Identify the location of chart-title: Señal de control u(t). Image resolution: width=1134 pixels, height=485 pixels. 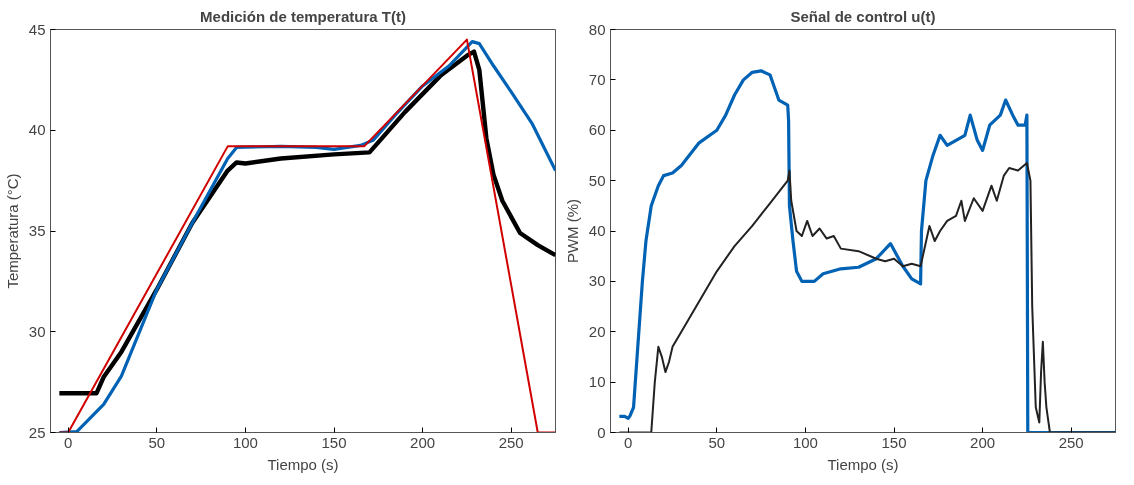
(863, 16).